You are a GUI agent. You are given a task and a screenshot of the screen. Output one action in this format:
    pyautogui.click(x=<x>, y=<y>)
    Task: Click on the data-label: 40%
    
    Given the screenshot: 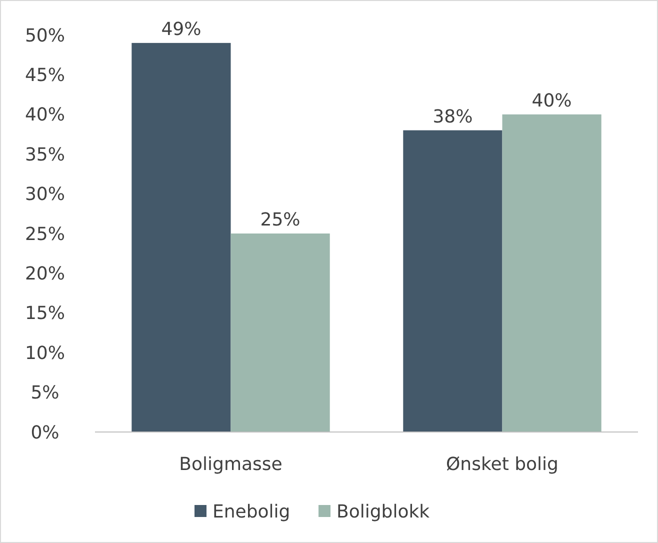 What is the action you would take?
    pyautogui.click(x=552, y=101)
    